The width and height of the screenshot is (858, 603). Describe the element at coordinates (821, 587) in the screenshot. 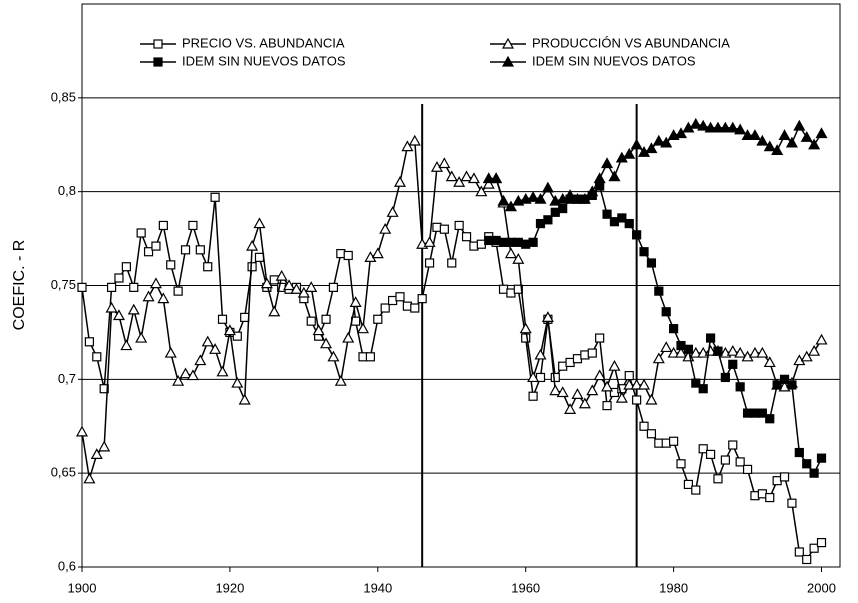

I see `x-tick-label: 2000` at that location.